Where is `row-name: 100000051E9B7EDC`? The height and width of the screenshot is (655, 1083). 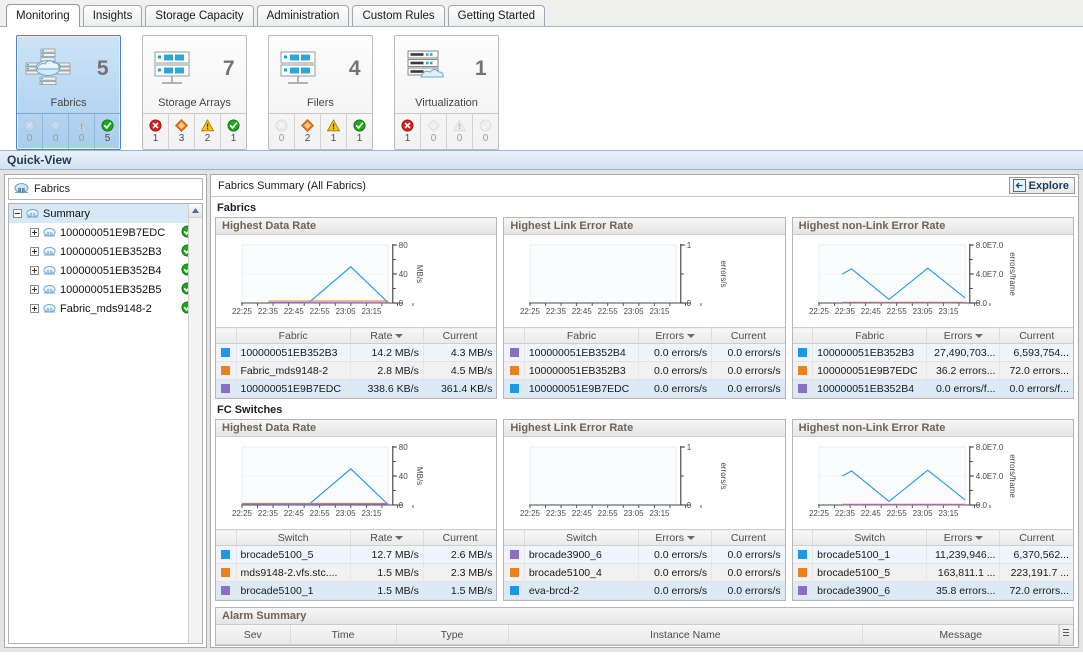
row-name: 100000051E9B7EDC is located at coordinates (293, 388).